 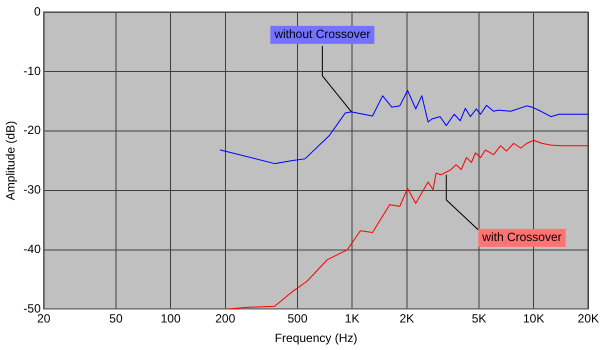 What do you see at coordinates (32, 130) in the screenshot?
I see `y-tick-label: -20` at bounding box center [32, 130].